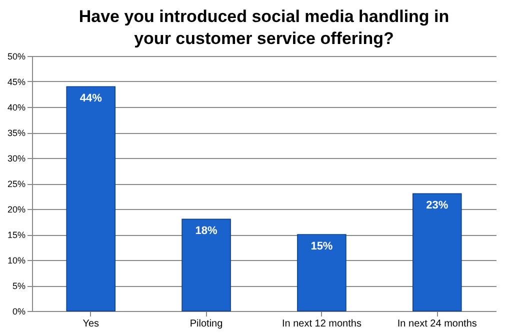 The image size is (510, 334). What do you see at coordinates (16, 261) in the screenshot?
I see `y-tick-label: 10%` at bounding box center [16, 261].